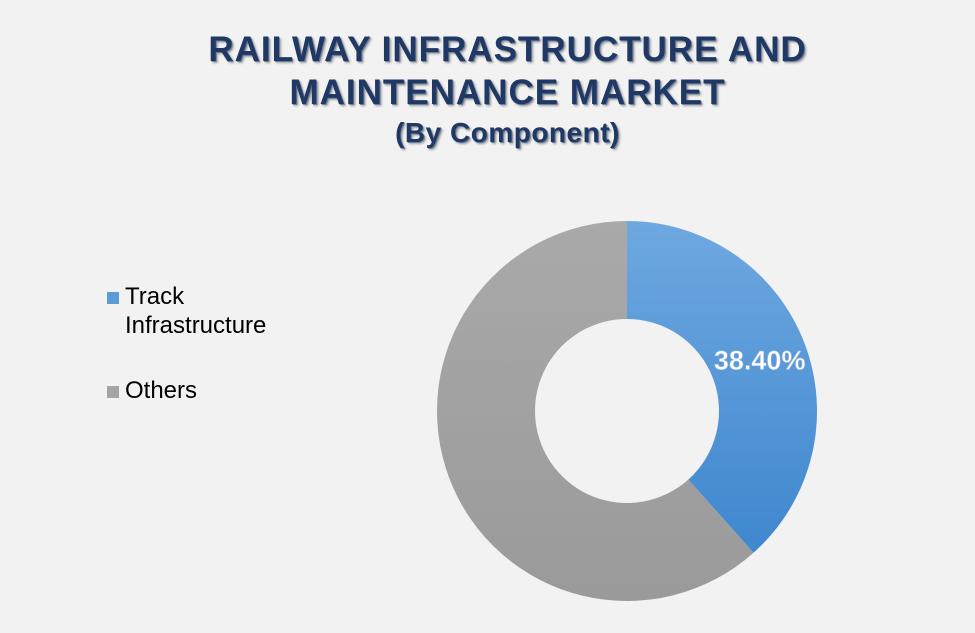  Describe the element at coordinates (507, 92) in the screenshot. I see `chart-title-line-2: MAINTENANCE MARKET` at that location.